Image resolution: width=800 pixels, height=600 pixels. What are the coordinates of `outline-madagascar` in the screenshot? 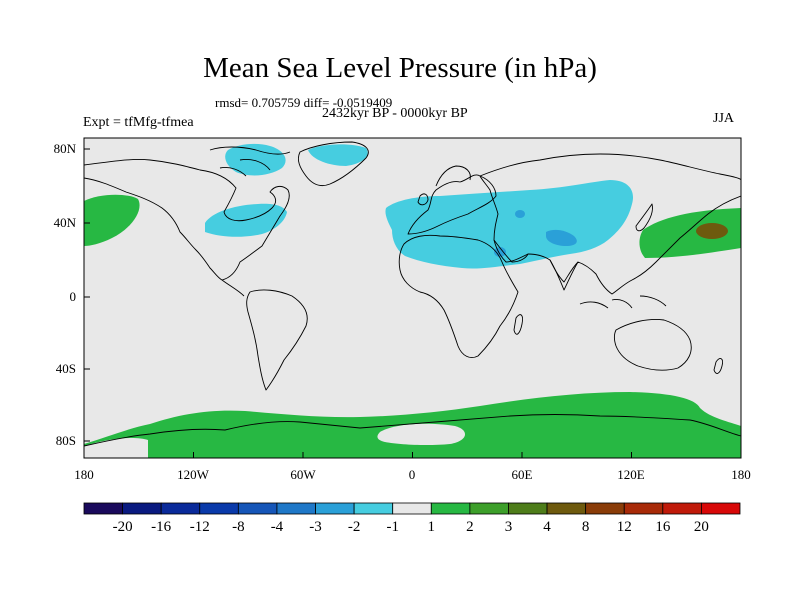 It's located at (518, 324).